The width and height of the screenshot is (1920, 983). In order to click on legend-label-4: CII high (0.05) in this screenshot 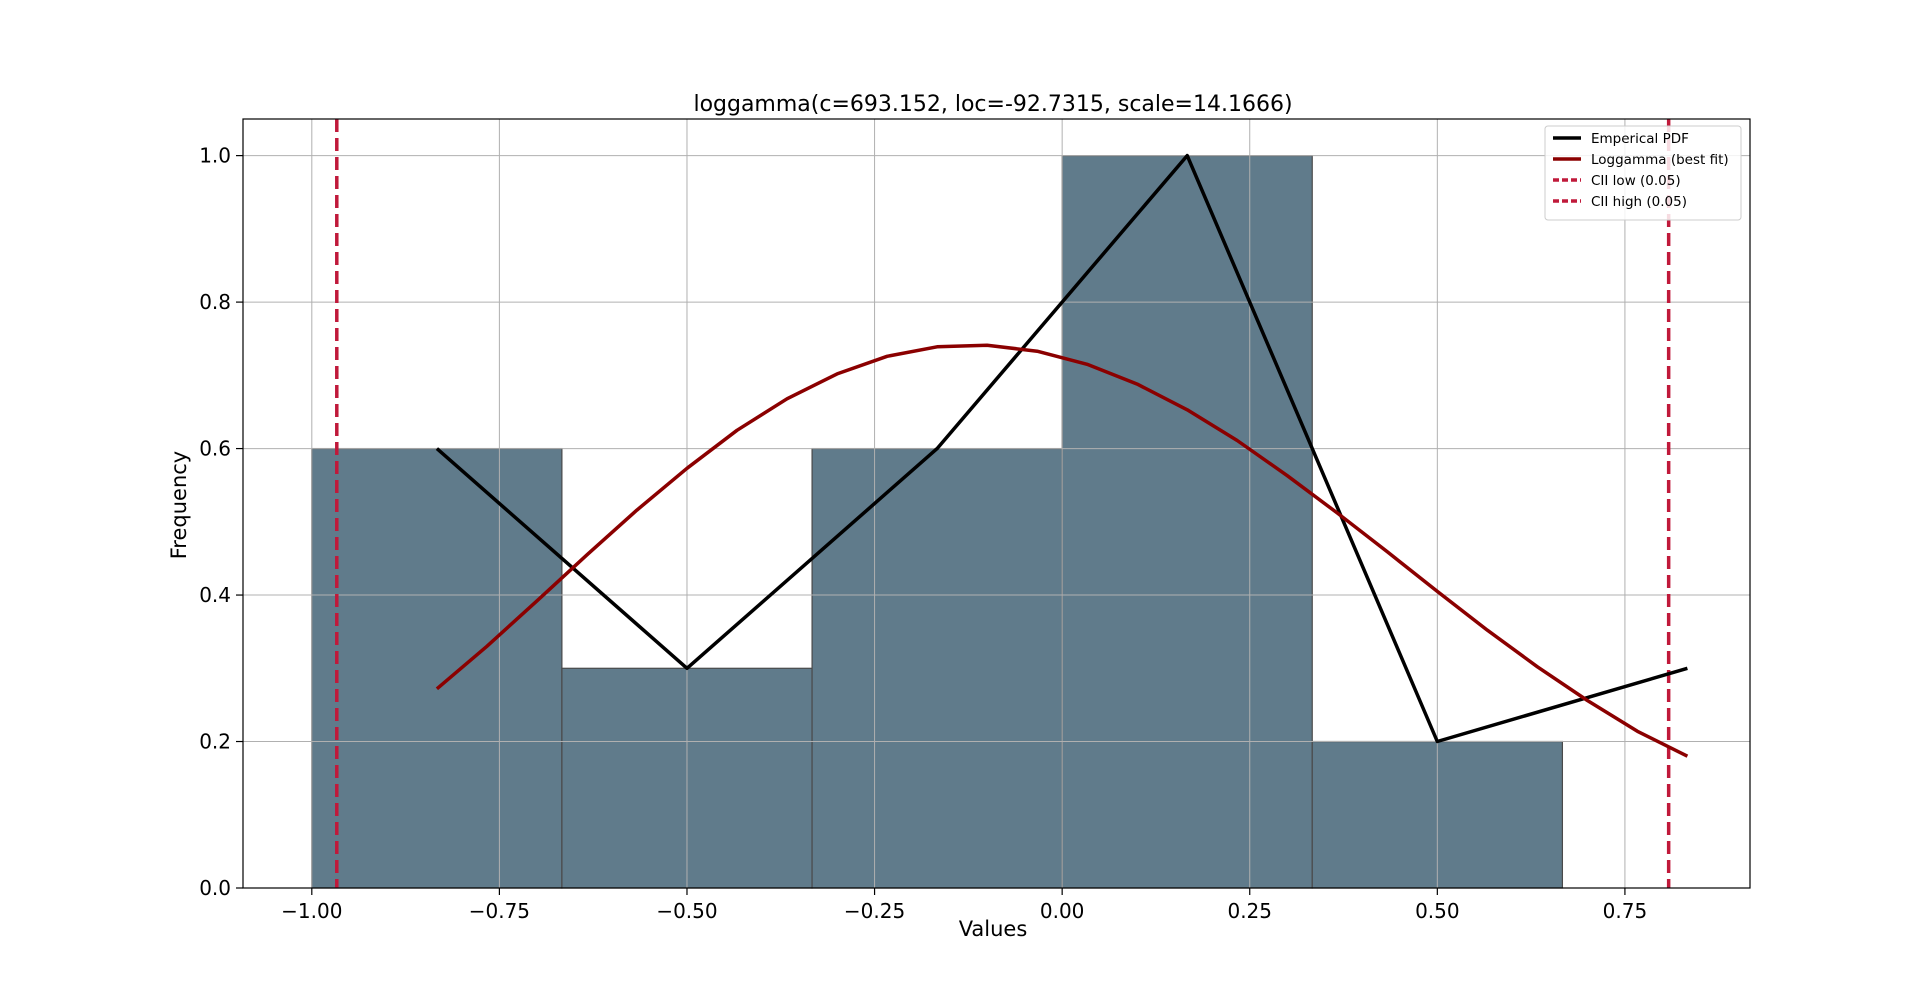, I will do `click(1639, 202)`.